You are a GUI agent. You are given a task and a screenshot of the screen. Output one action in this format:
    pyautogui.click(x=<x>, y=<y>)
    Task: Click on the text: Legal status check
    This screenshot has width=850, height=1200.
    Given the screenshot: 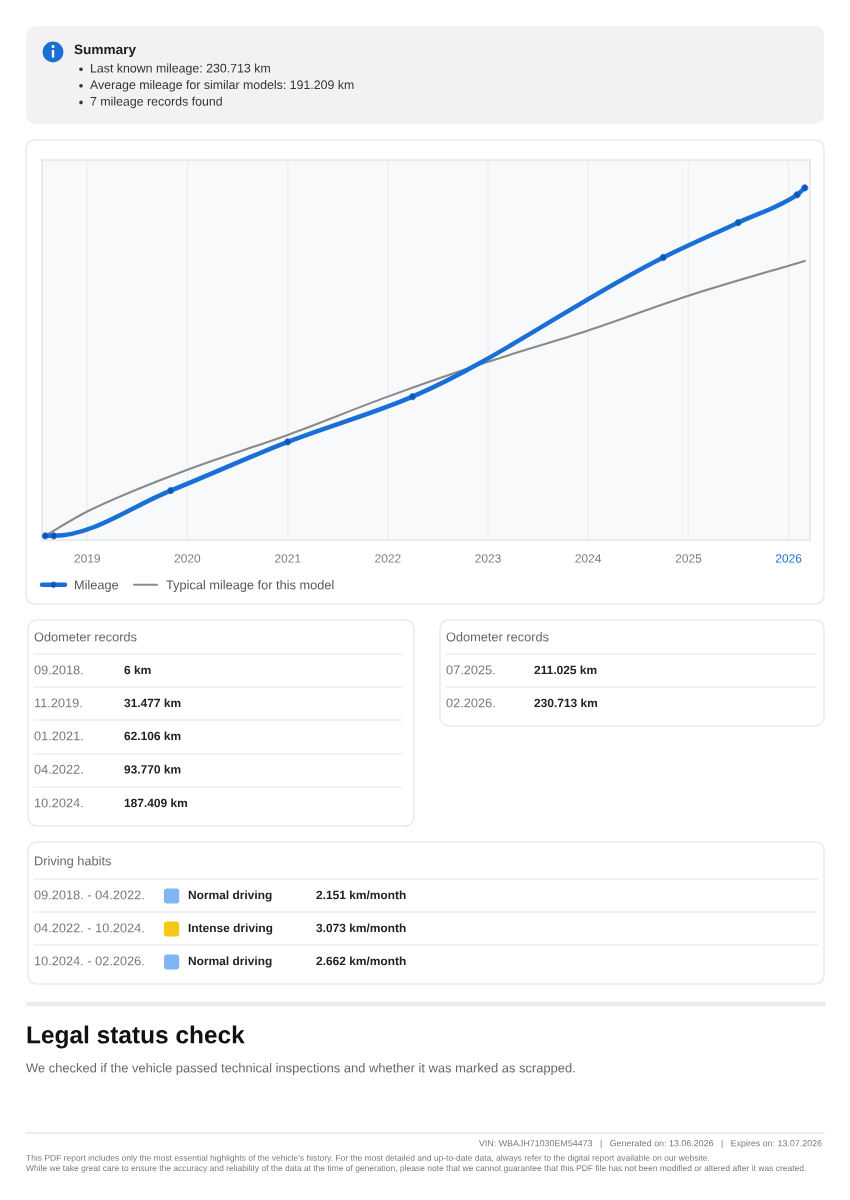 What is the action you would take?
    pyautogui.click(x=136, y=1037)
    